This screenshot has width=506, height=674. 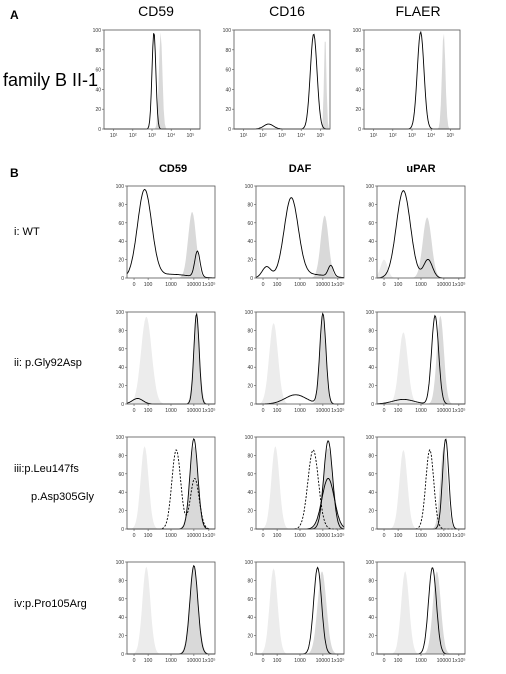 I want to click on plot-frame, so click(x=421, y=358).